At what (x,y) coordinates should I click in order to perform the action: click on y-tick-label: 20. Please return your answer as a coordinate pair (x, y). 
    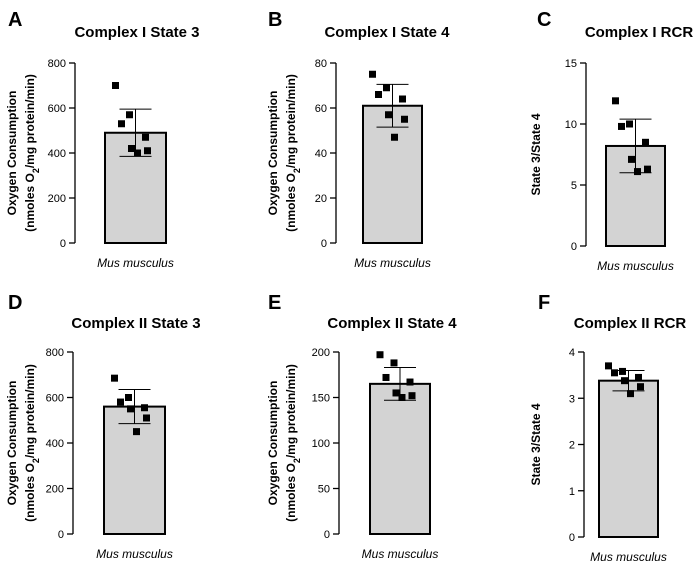
    Looking at the image, I should click on (321, 199).